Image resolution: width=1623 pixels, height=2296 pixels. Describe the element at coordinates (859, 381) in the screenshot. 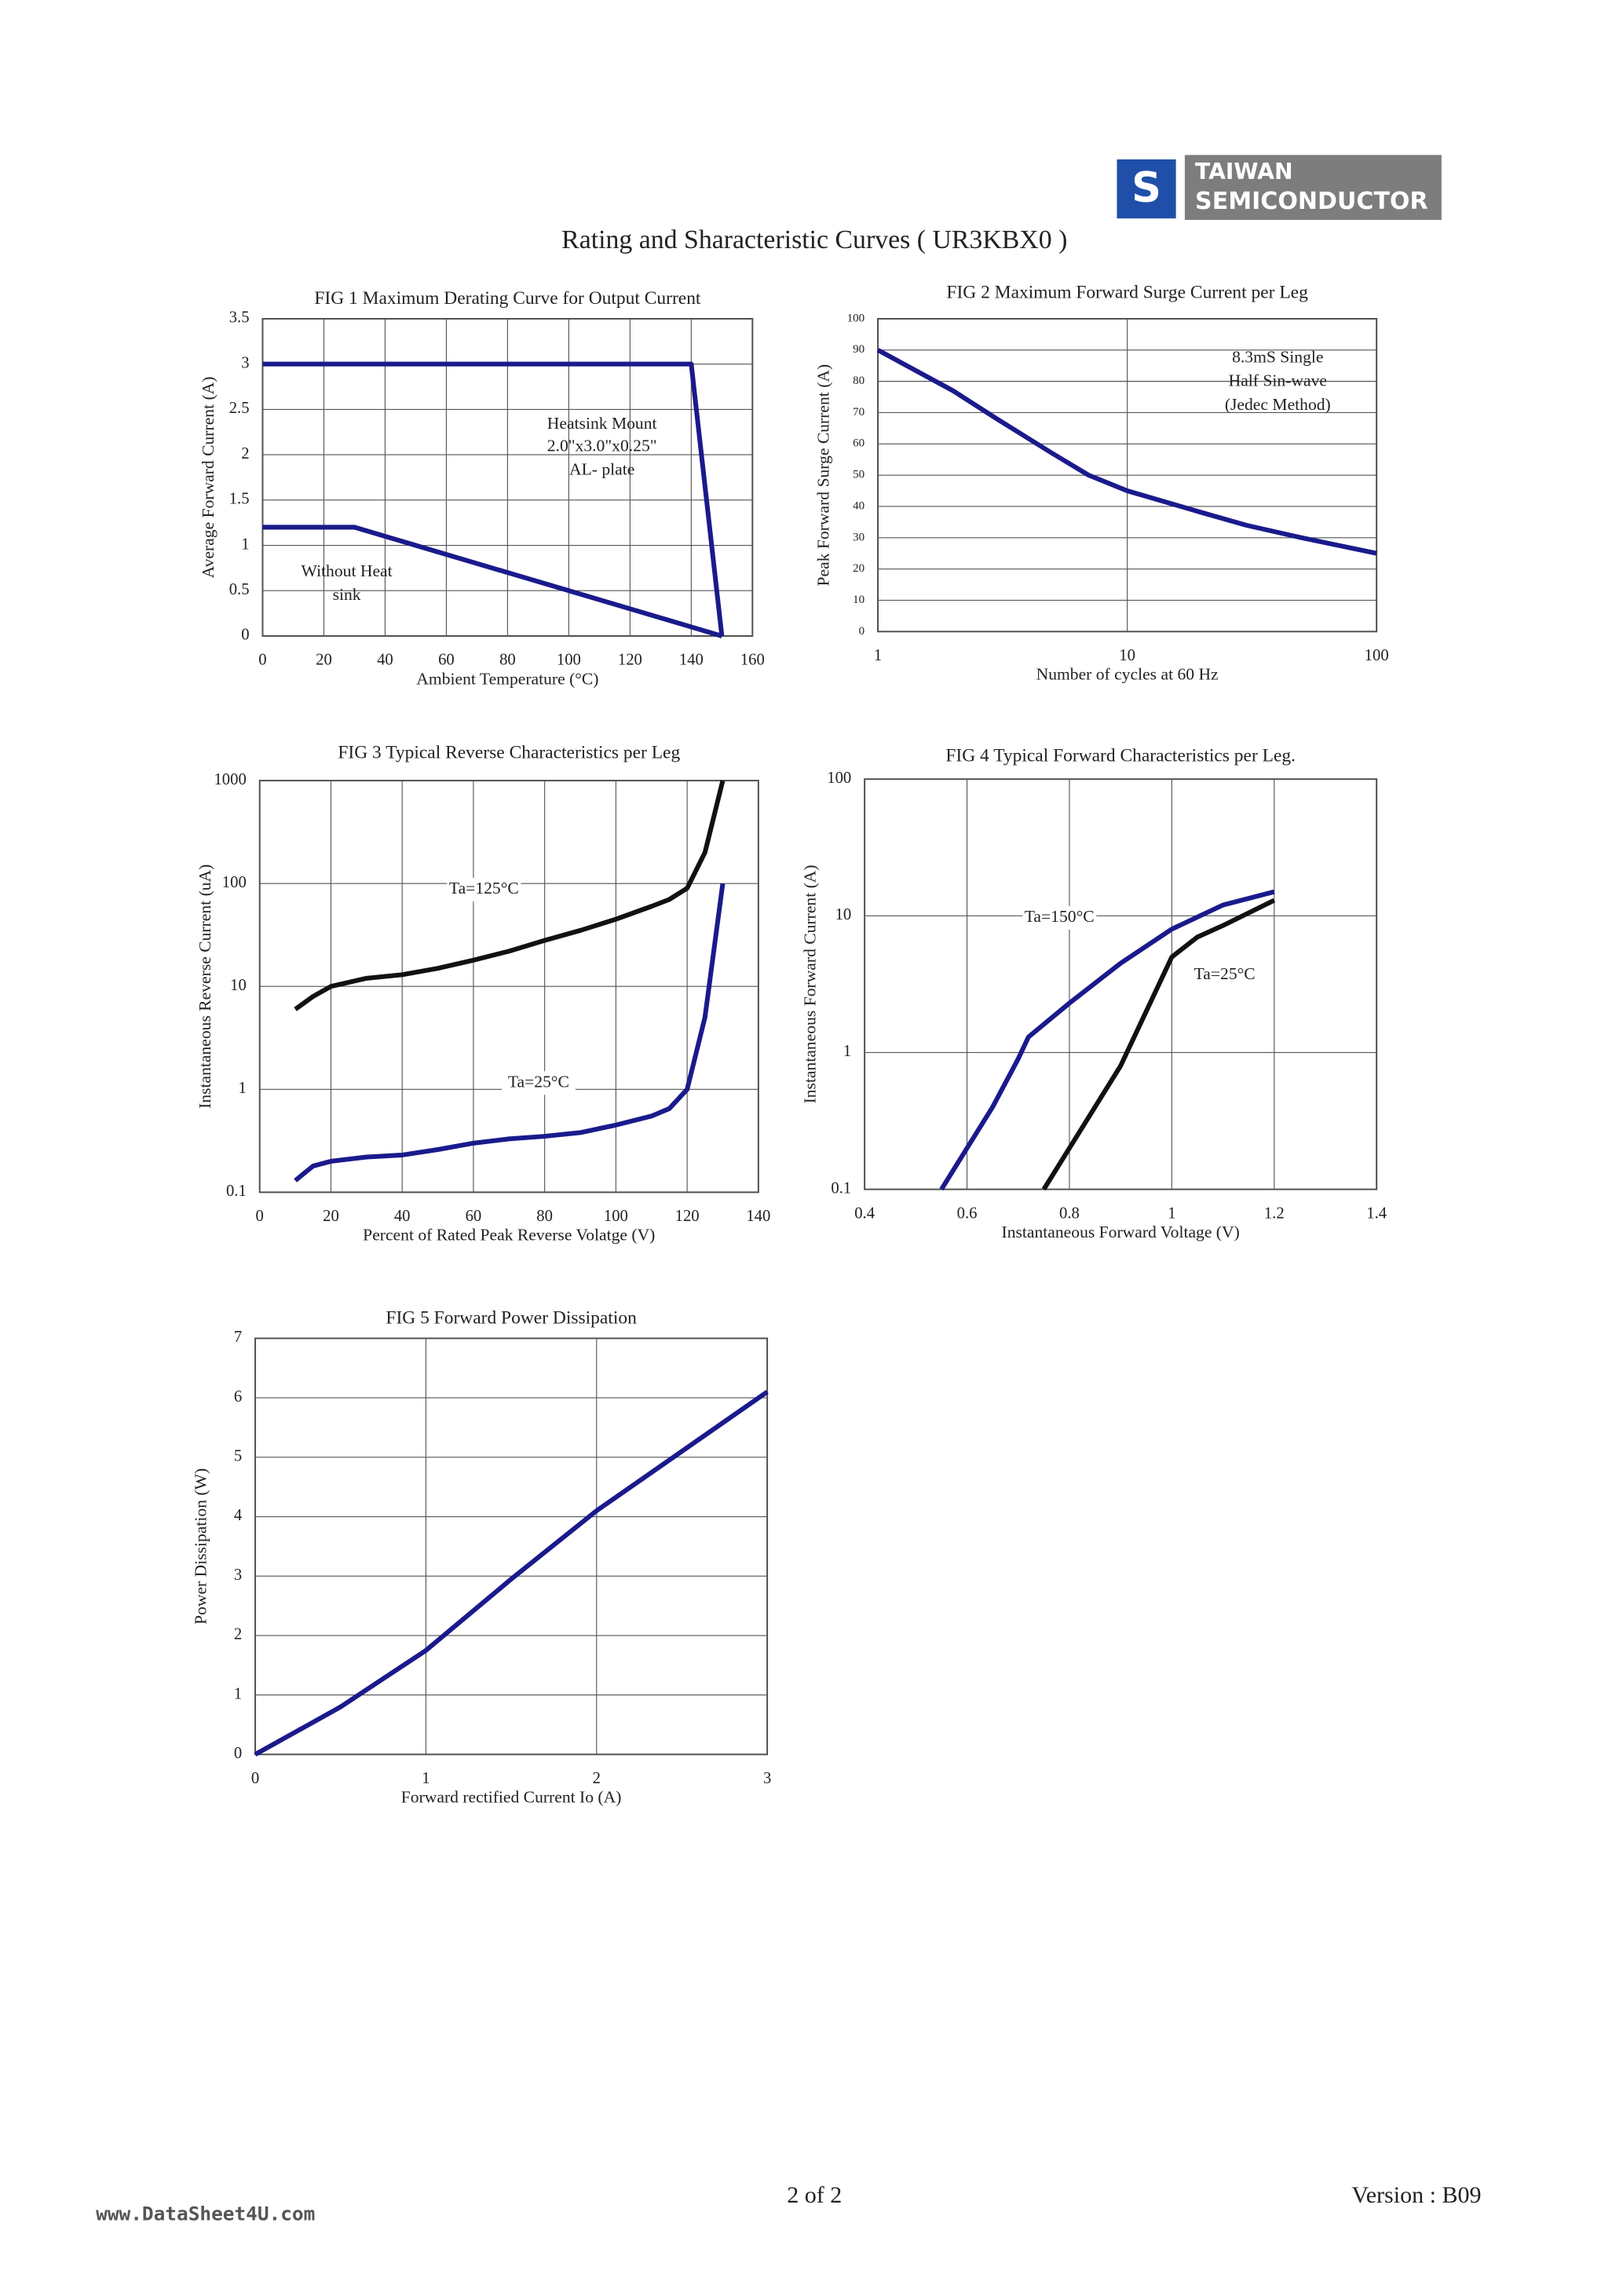

I see `y-tick-label: 80` at that location.